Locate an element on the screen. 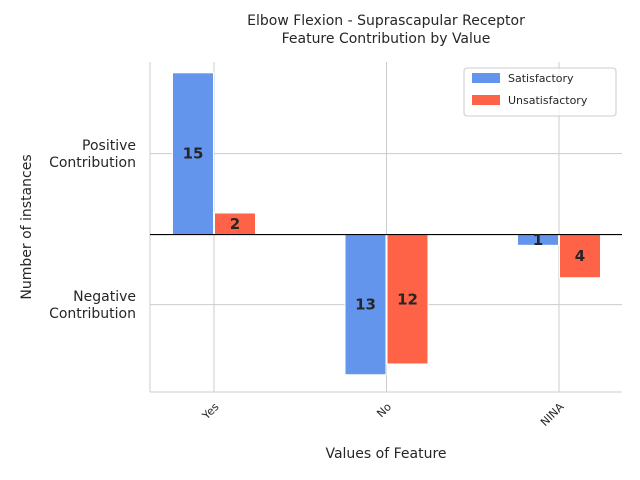  bar-value-label: 13 is located at coordinates (365, 305).